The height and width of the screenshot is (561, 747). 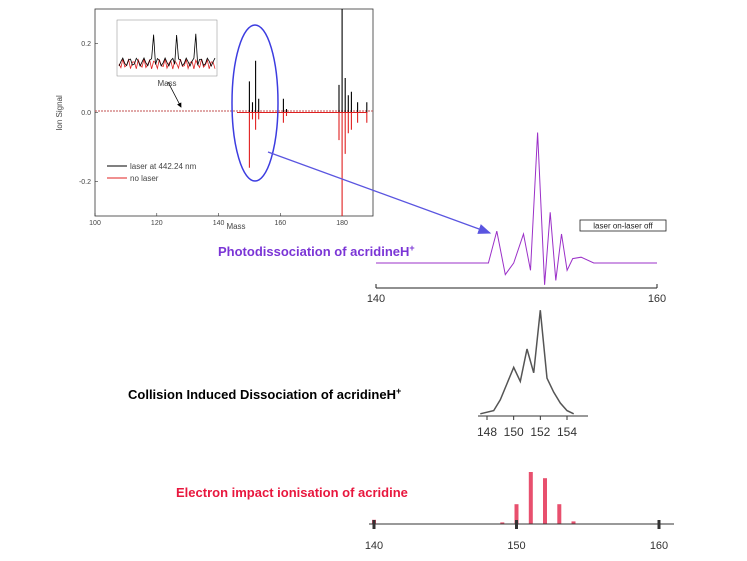 I want to click on main-series-group, so click(x=302, y=112).